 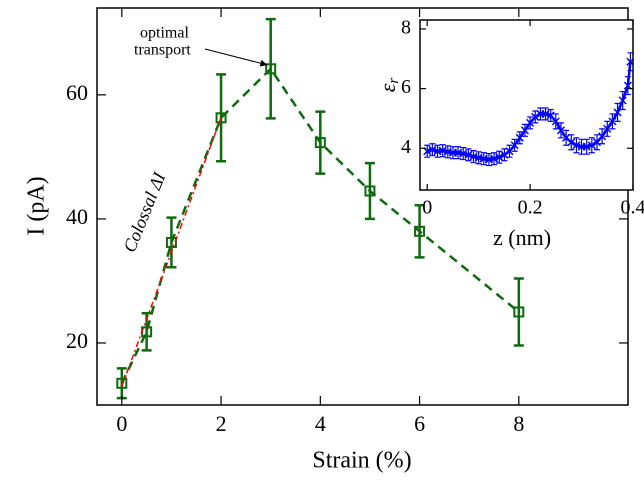 I want to click on x-tick-label: 6, so click(x=419, y=423).